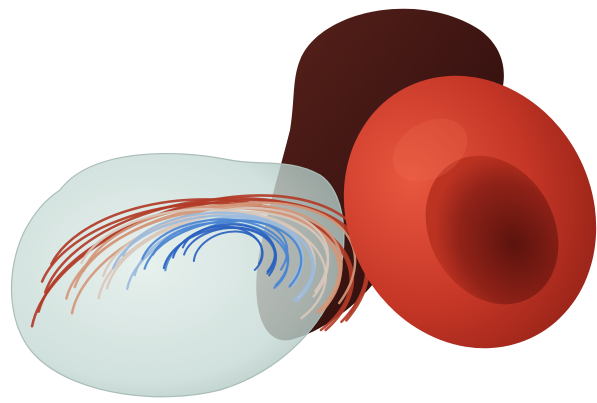  I want to click on bright-red-cell-dimple, so click(492, 230).